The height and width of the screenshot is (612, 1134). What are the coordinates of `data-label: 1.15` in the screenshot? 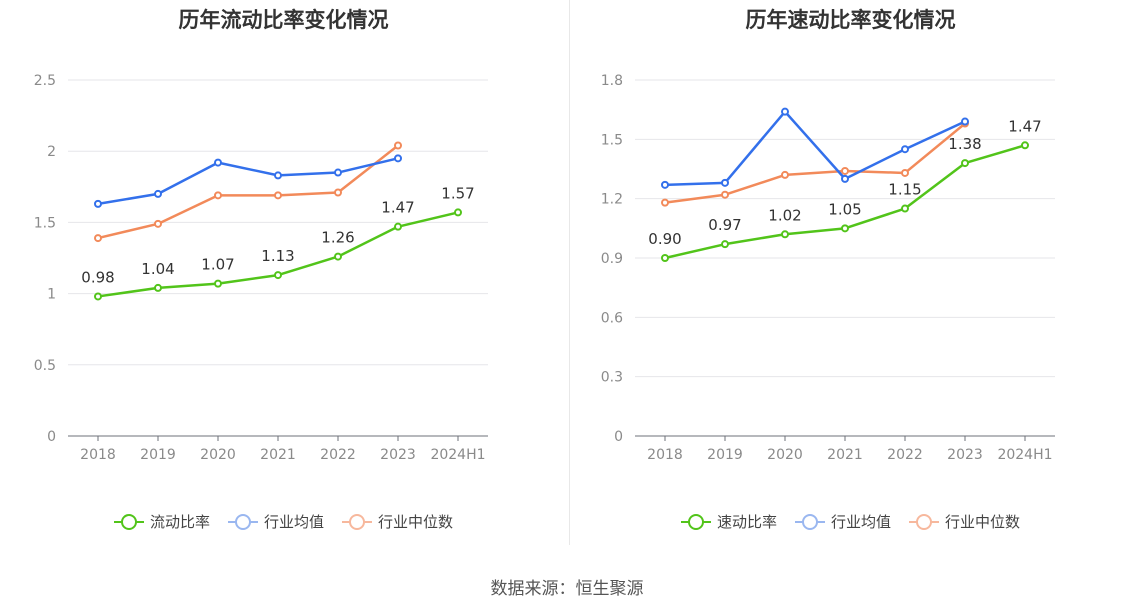 It's located at (904, 190).